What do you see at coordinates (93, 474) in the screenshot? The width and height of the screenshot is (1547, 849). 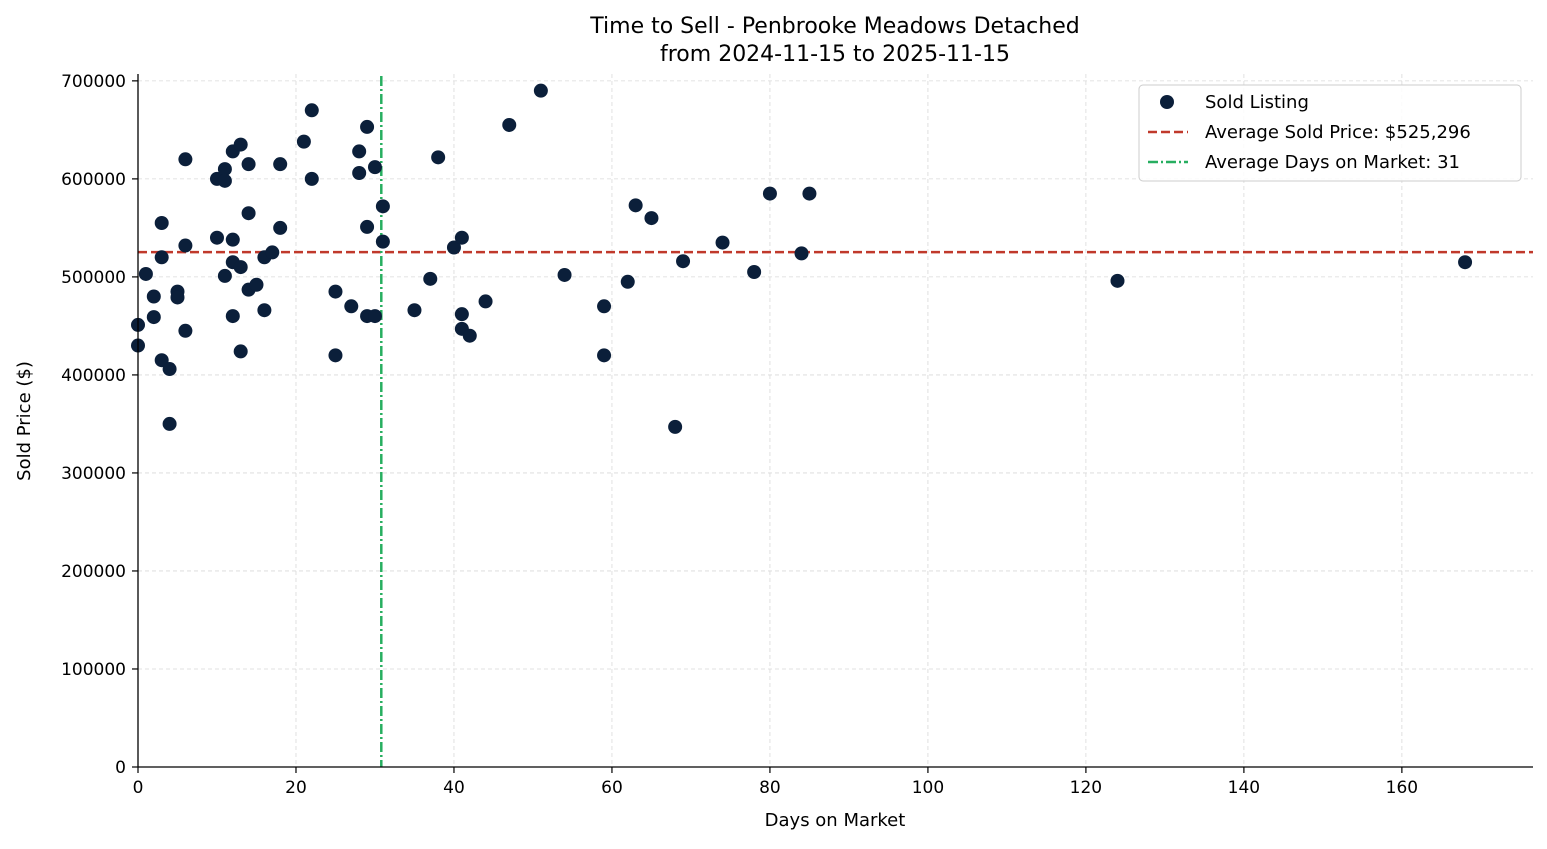 I see `y-tick-label: 300000` at bounding box center [93, 474].